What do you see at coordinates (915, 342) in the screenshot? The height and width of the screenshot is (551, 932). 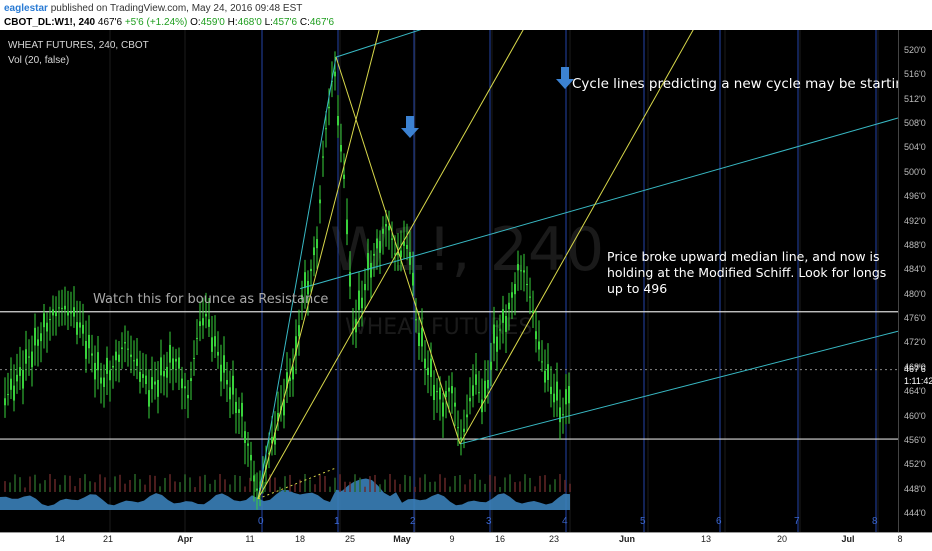 I see `price-tick-label: 472'0` at bounding box center [915, 342].